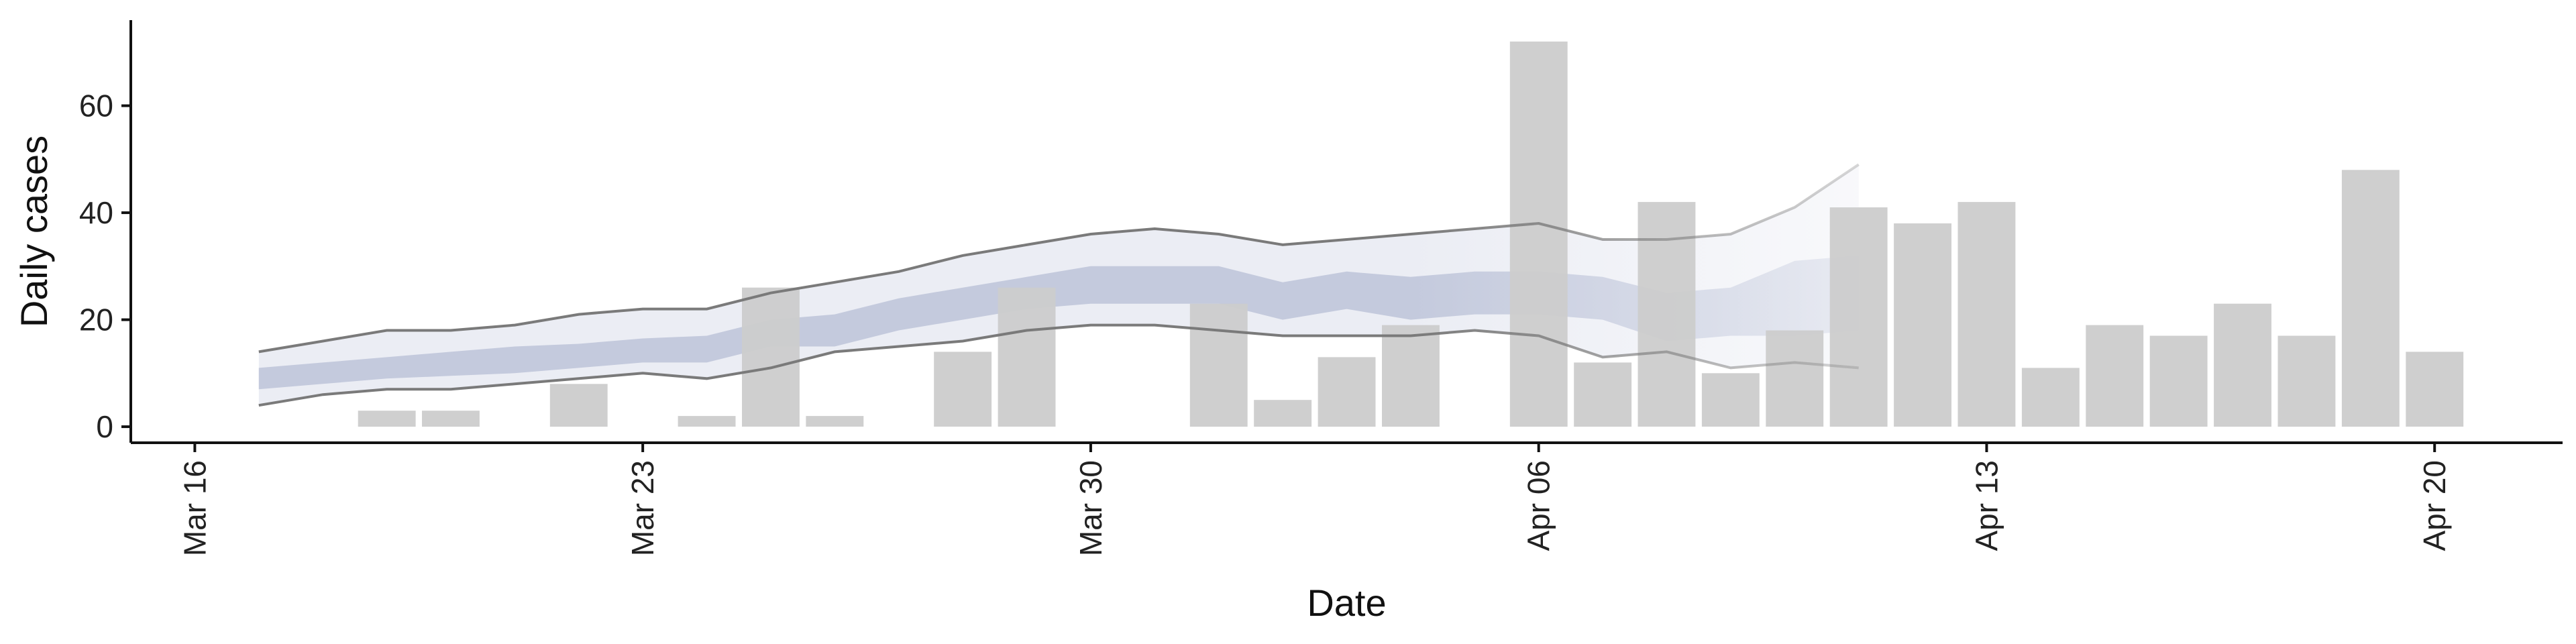 This screenshot has height=644, width=2576. I want to click on x-tick-label-2020-04-20: Apr 20, so click(2434, 505).